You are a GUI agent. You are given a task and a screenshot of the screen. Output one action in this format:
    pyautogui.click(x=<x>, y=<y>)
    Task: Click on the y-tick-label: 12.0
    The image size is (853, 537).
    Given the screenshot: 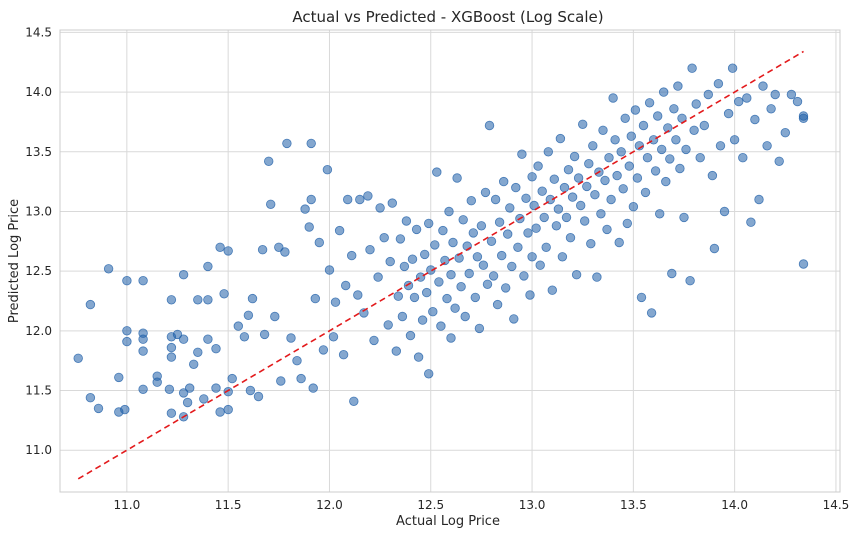 What is the action you would take?
    pyautogui.click(x=38, y=331)
    